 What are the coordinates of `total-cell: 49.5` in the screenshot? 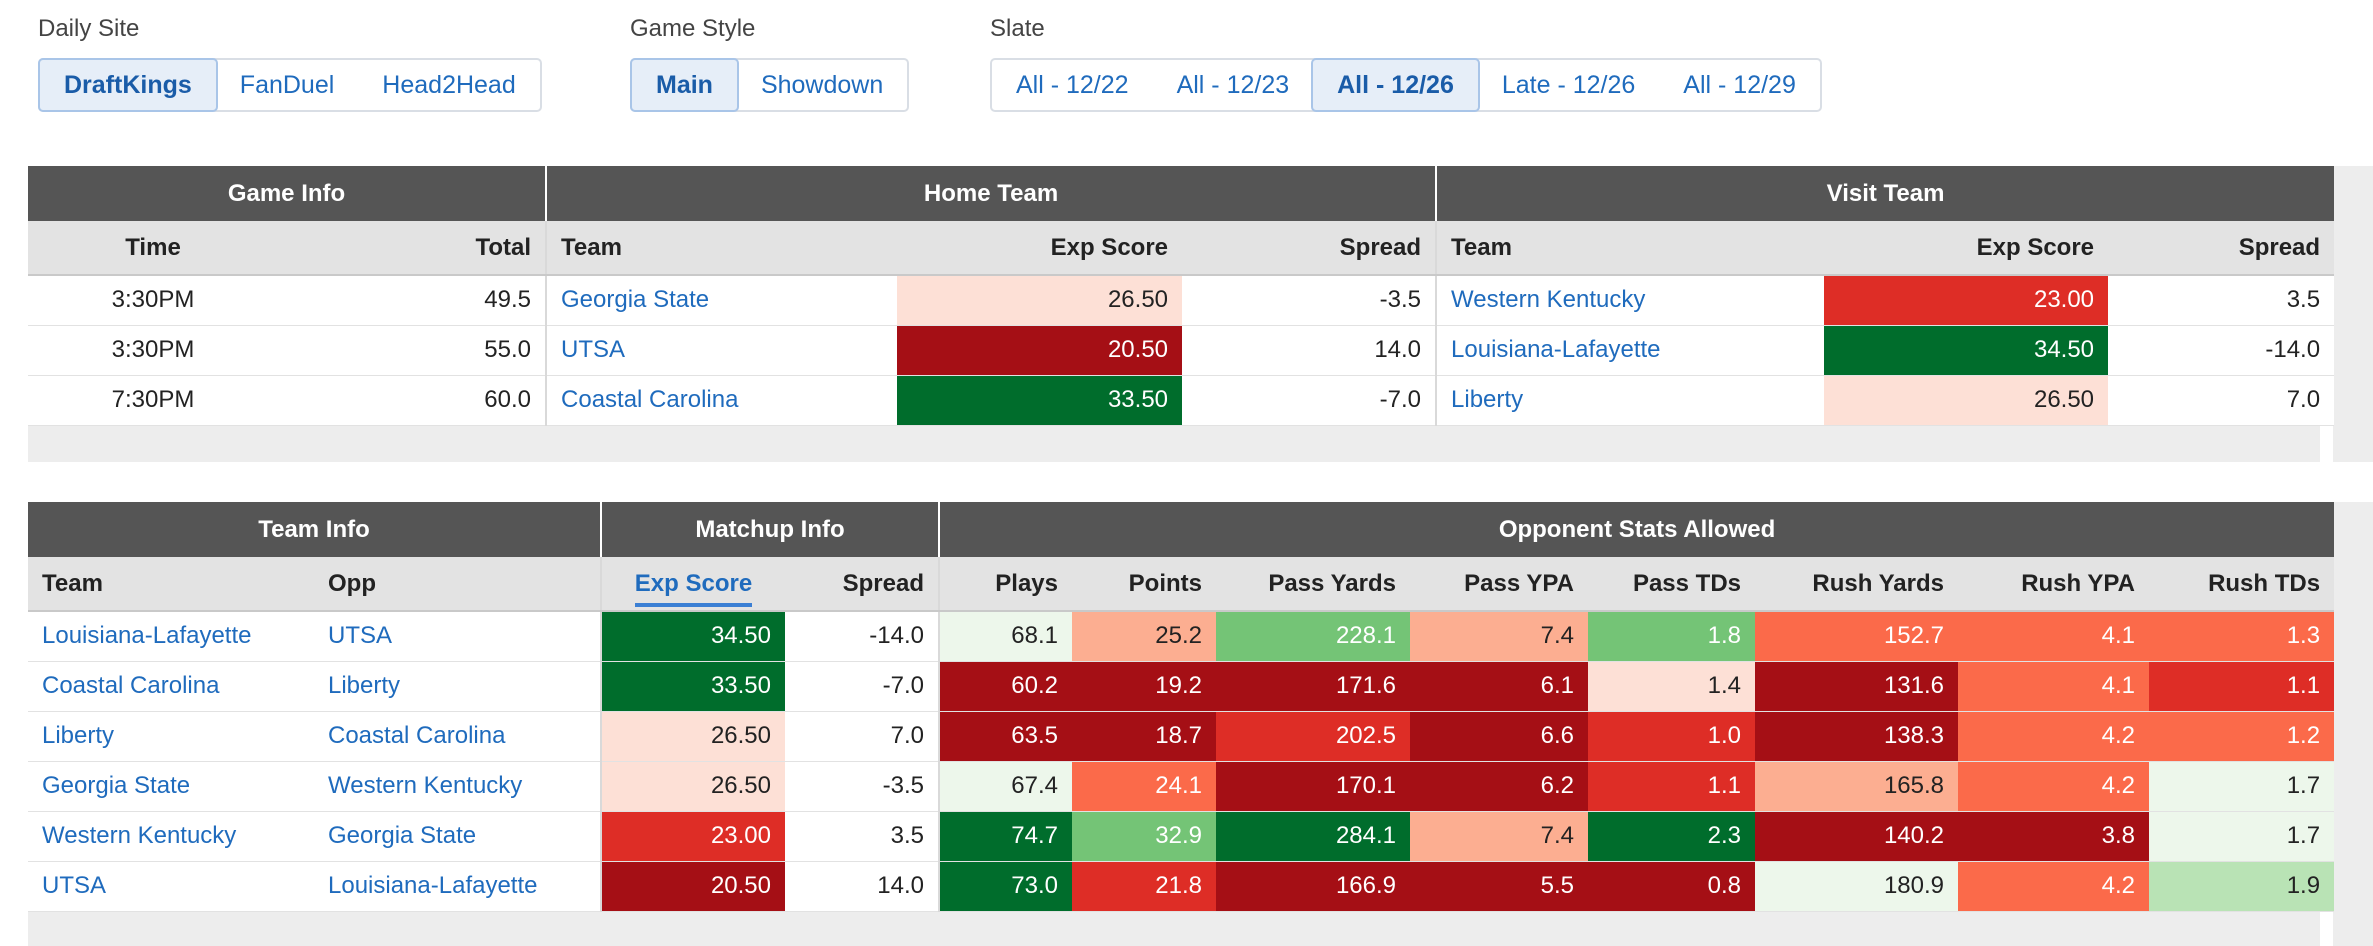 It's located at (413, 300).